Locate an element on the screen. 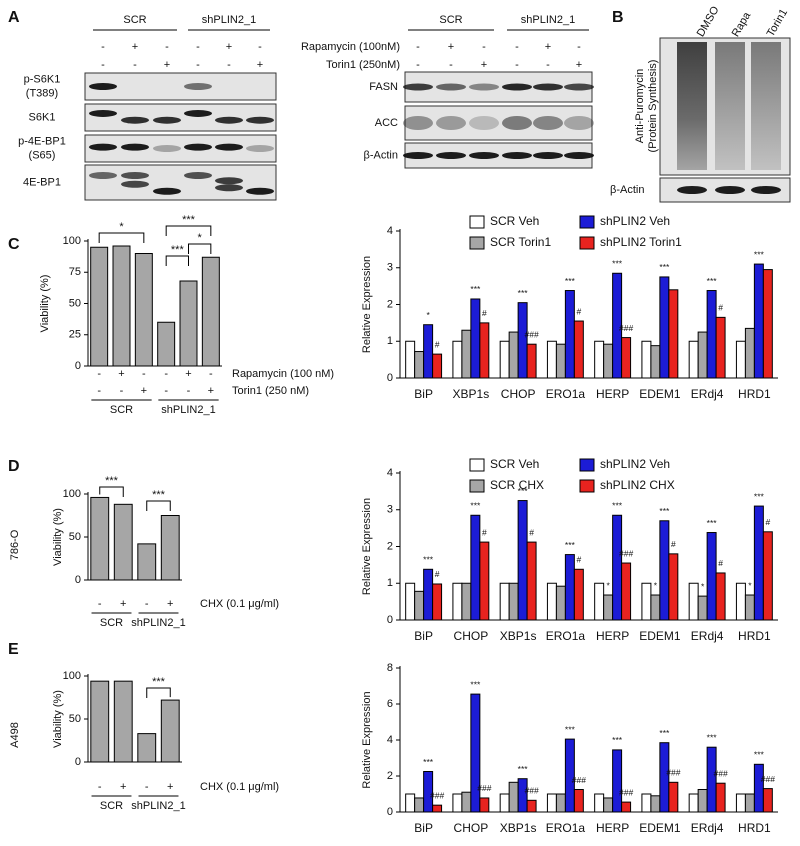  treatment-label: CHX (0.1 μg/ml) is located at coordinates (239, 787).